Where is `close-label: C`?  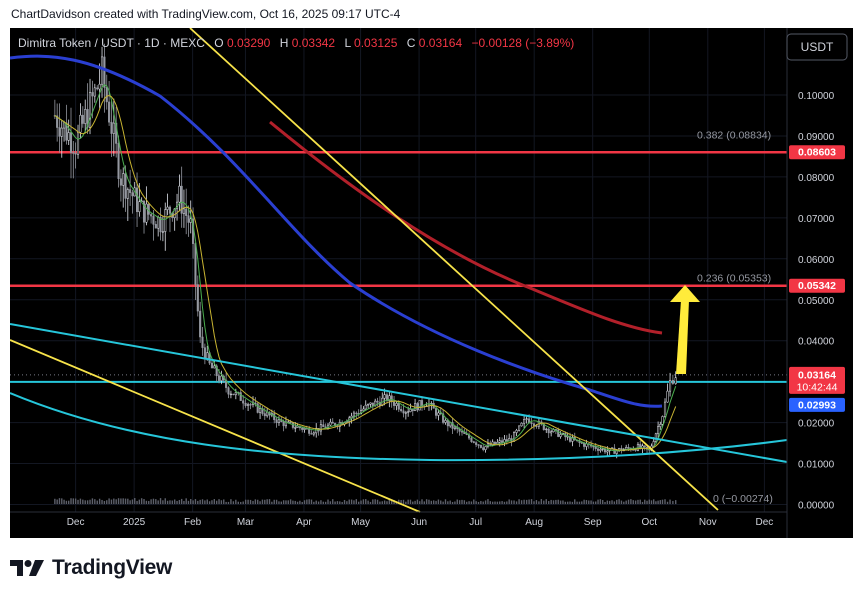
close-label: C is located at coordinates (411, 43).